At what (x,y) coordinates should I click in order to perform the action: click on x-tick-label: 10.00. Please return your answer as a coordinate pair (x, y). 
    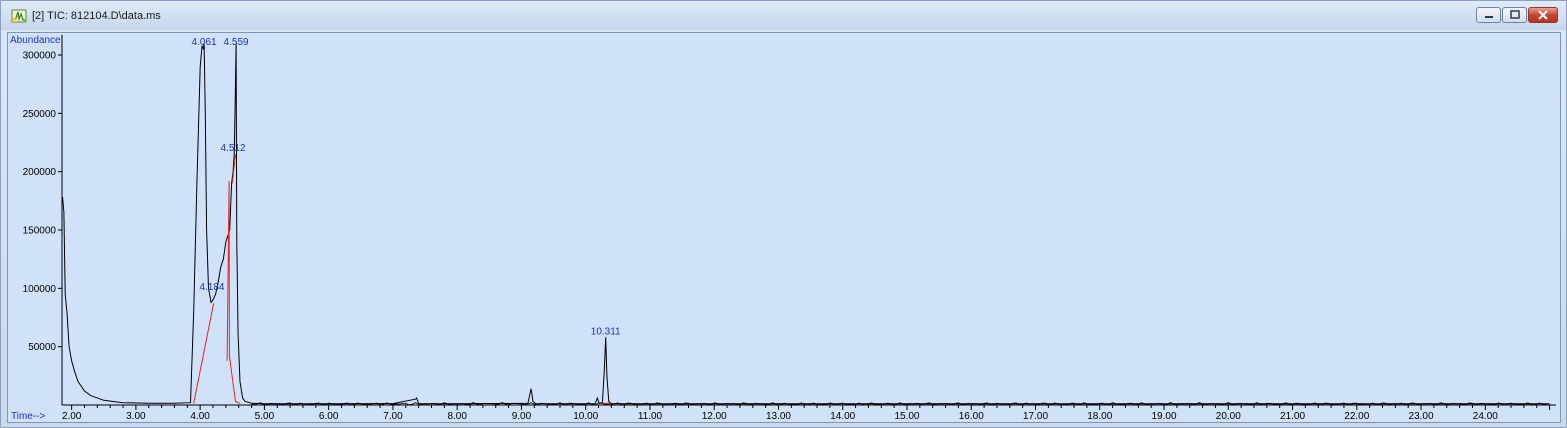
    Looking at the image, I should click on (585, 416).